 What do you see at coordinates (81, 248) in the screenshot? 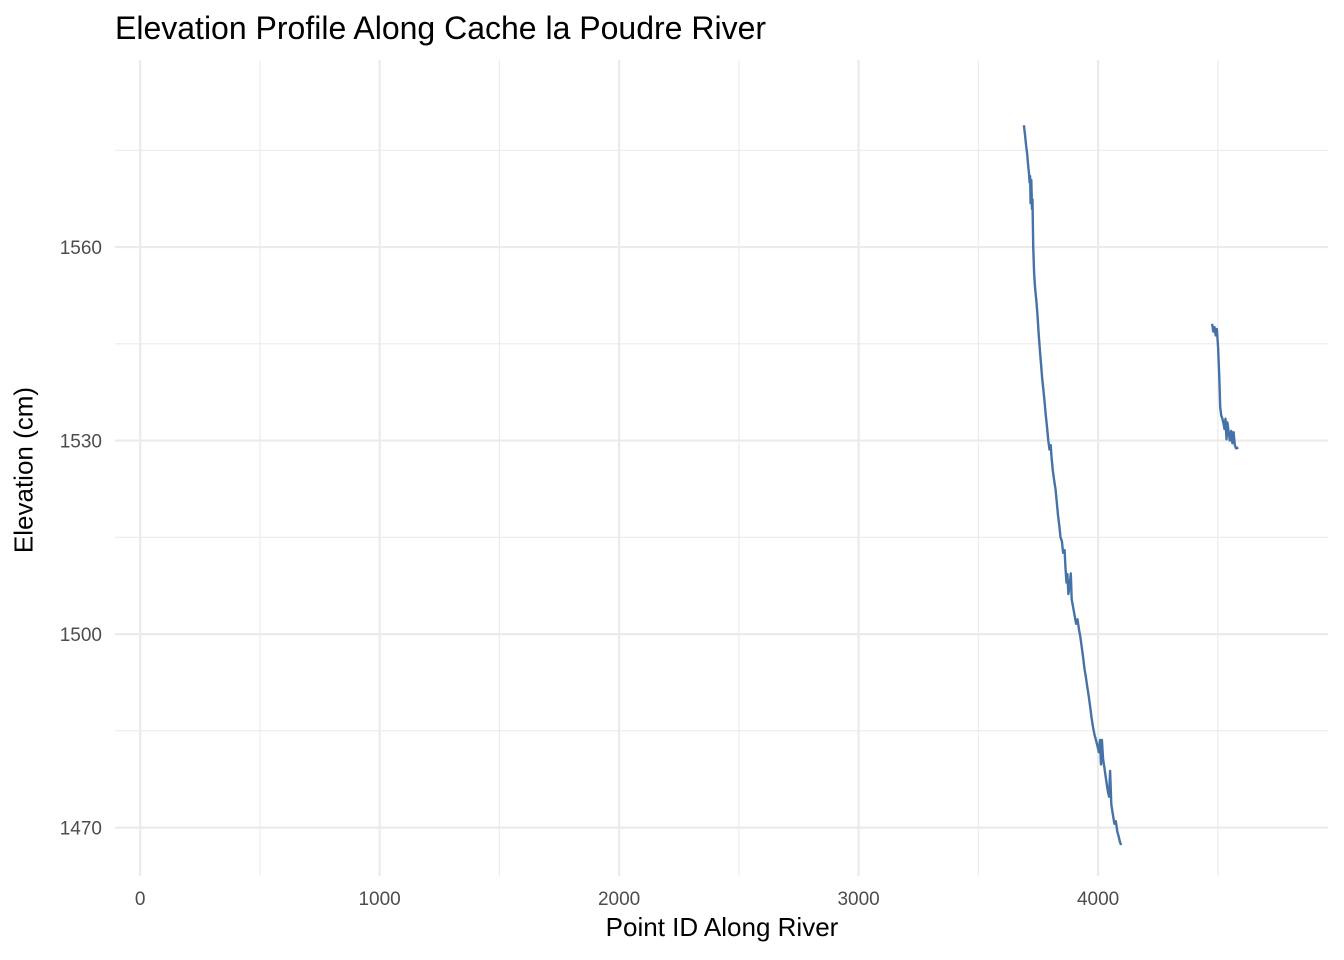
I see `y-tick-label: 1560` at bounding box center [81, 248].